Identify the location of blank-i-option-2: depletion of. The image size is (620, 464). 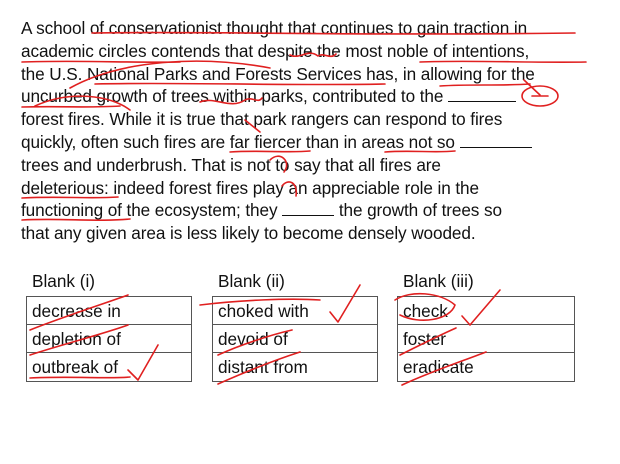
(109, 339).